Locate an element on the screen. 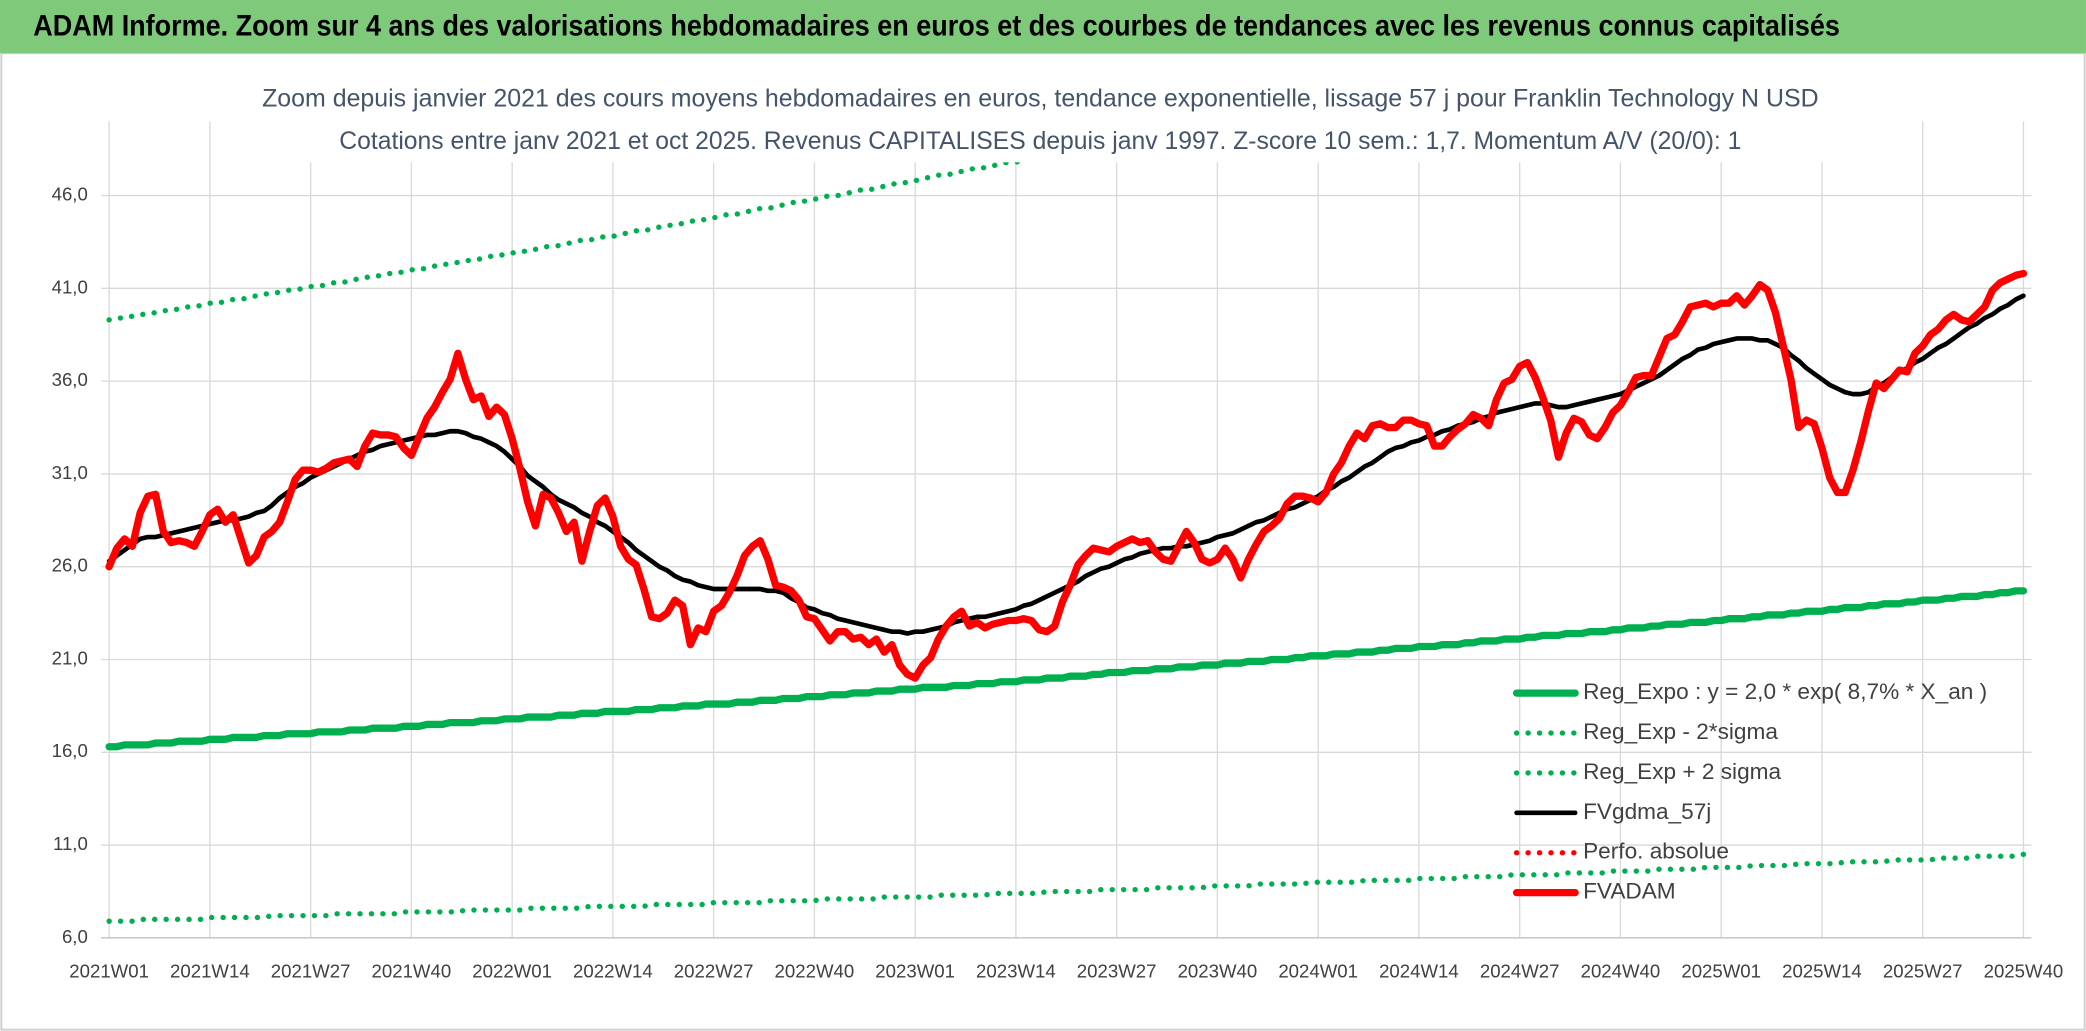 This screenshot has width=2086, height=1031. x-tick-label: 2024W14 is located at coordinates (1419, 970).